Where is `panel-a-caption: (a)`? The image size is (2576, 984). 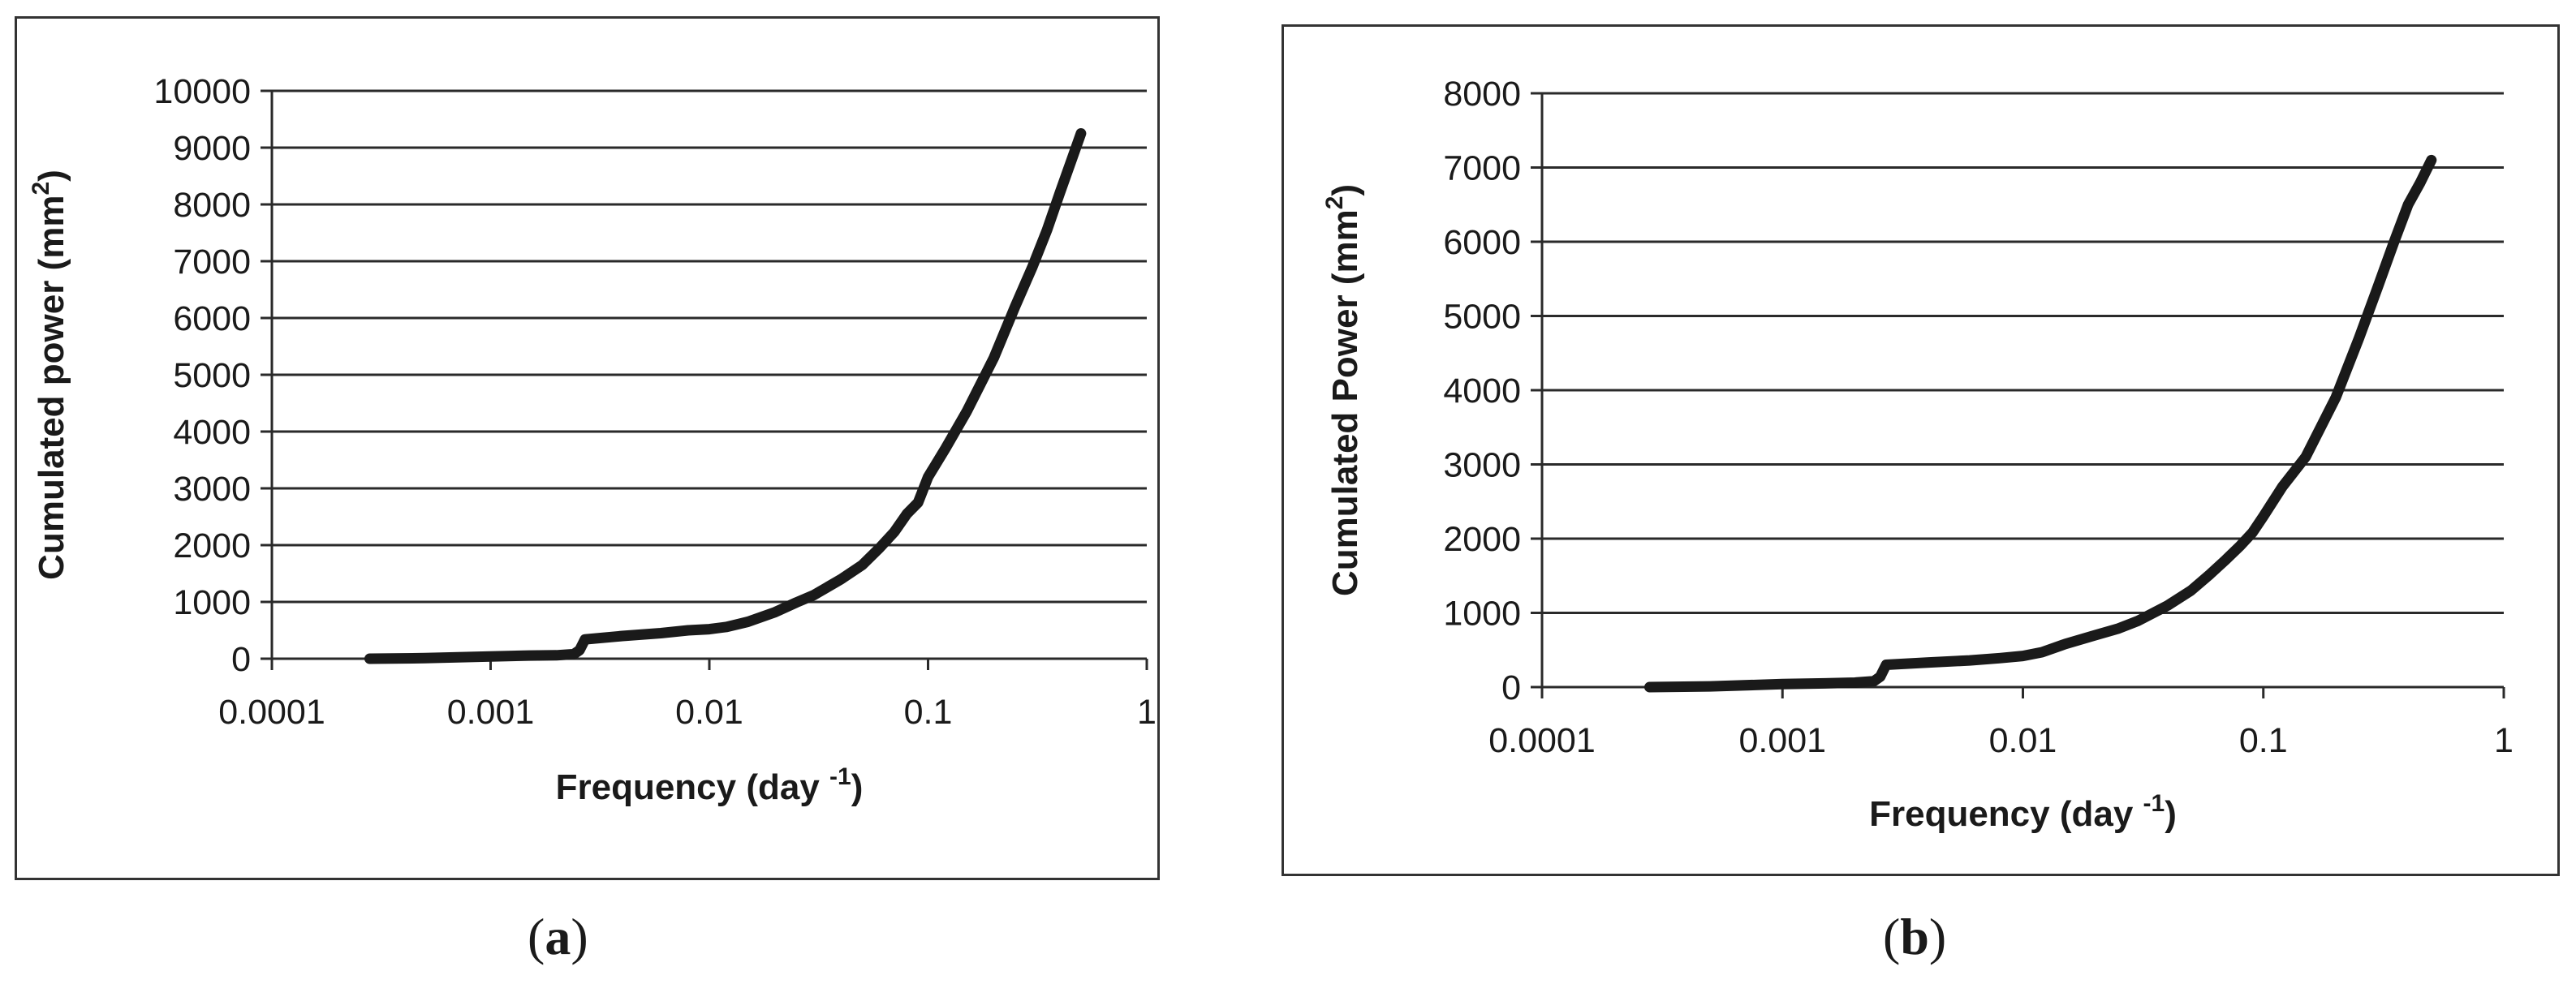
panel-a-caption: (a) is located at coordinates (558, 937).